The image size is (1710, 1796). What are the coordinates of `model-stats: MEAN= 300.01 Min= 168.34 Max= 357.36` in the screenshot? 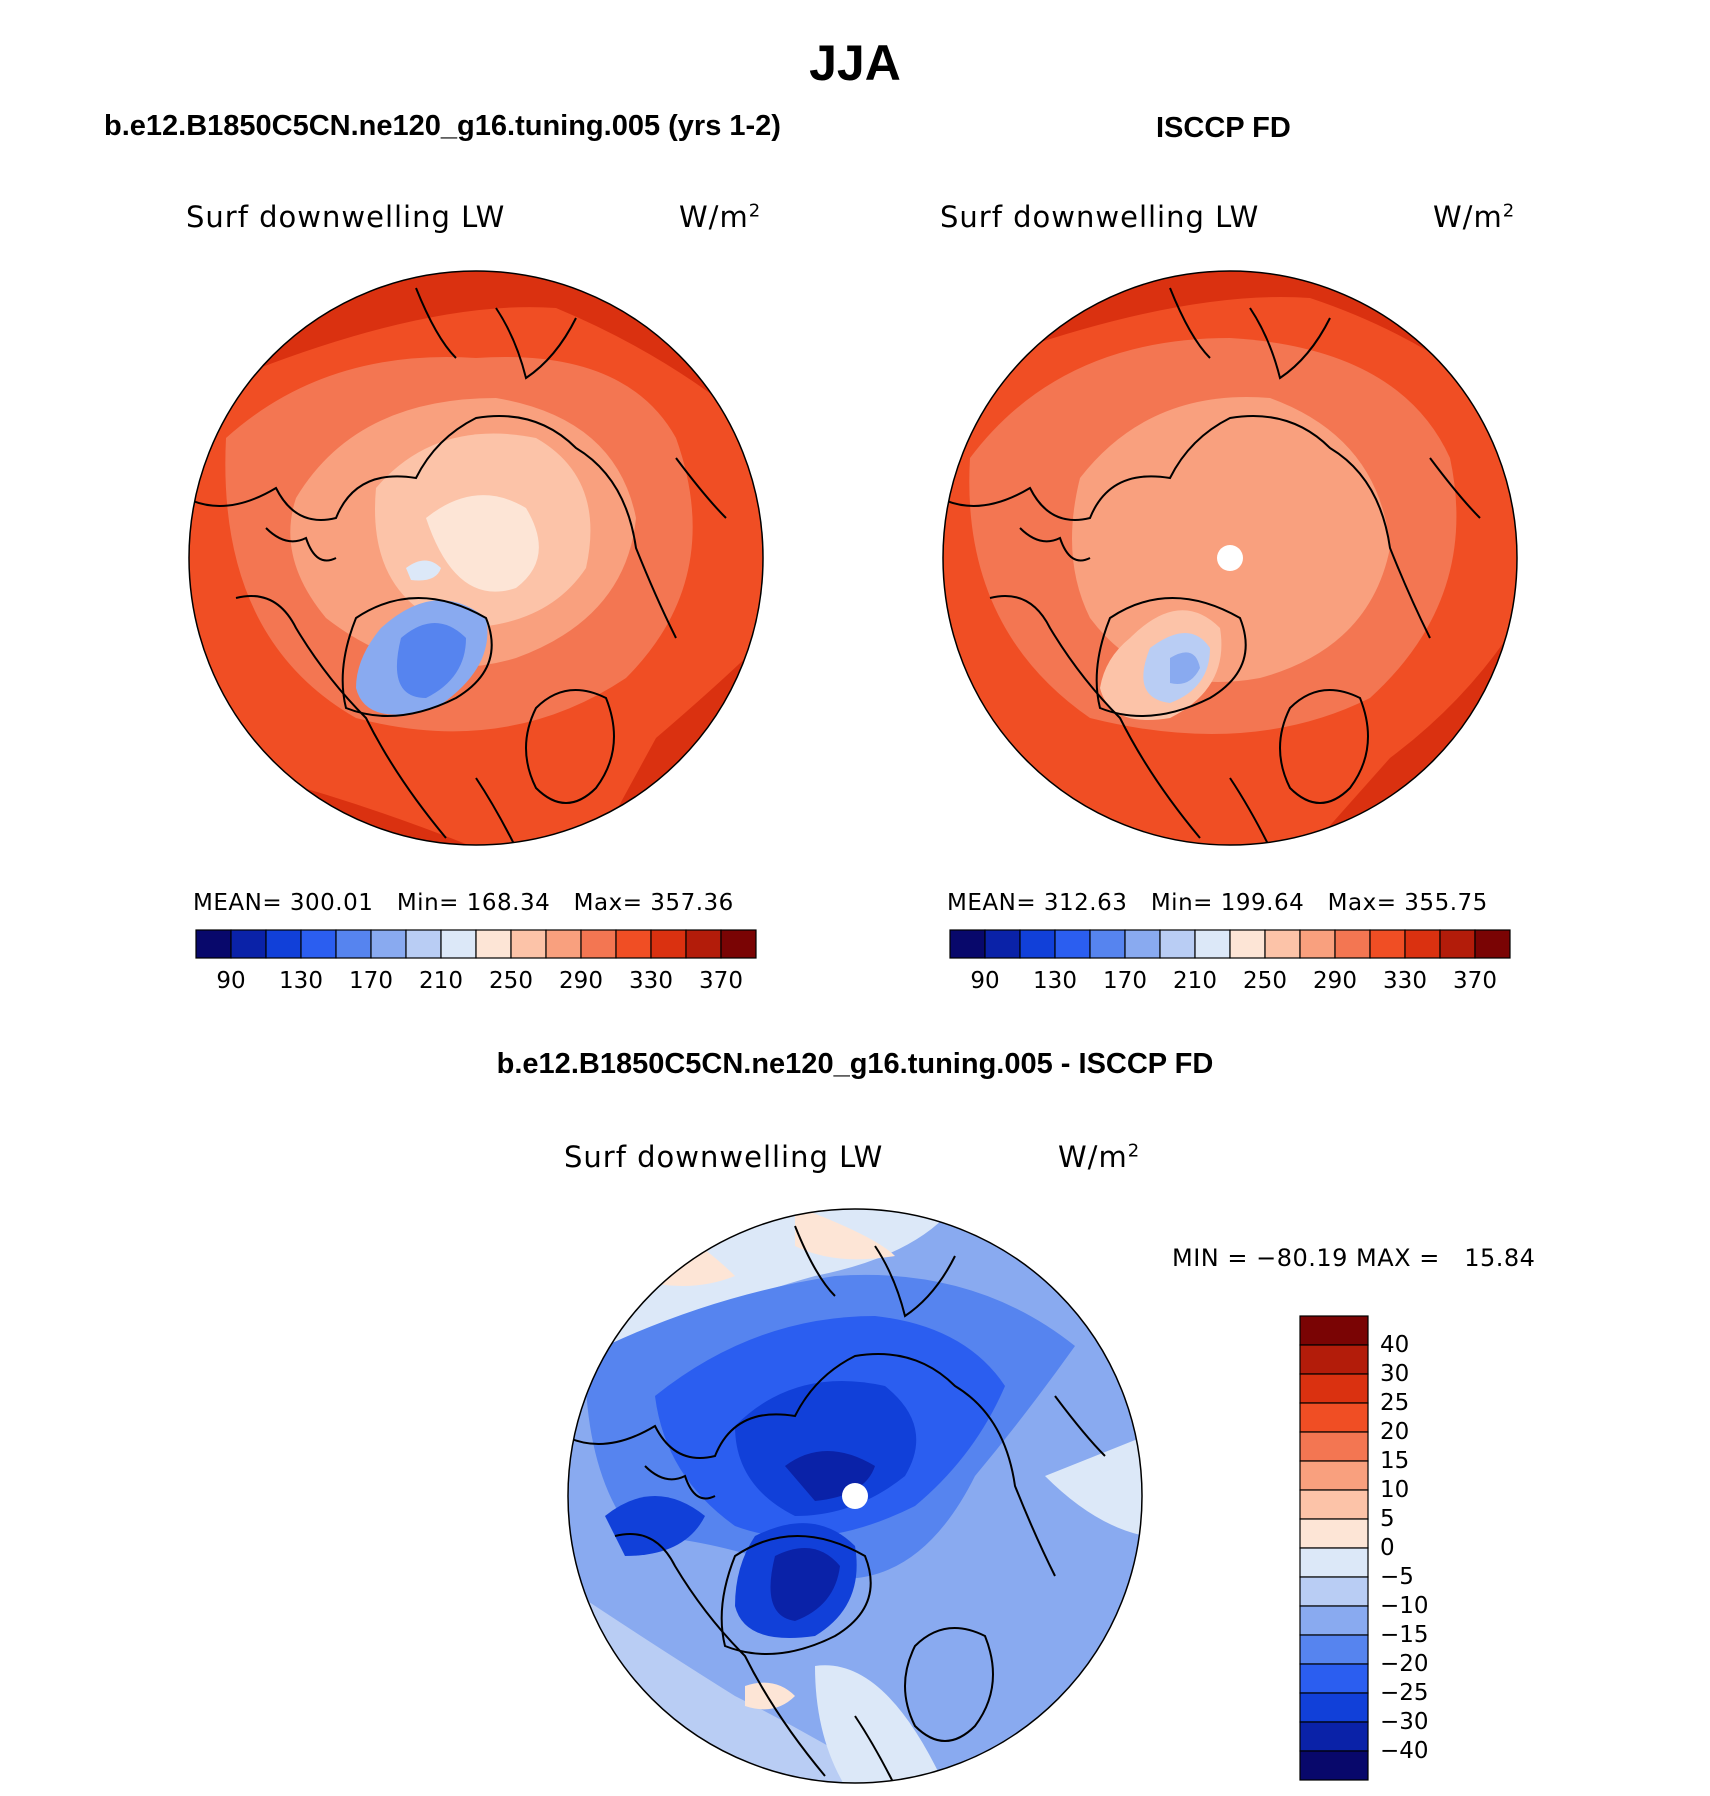 It's located at (463, 903).